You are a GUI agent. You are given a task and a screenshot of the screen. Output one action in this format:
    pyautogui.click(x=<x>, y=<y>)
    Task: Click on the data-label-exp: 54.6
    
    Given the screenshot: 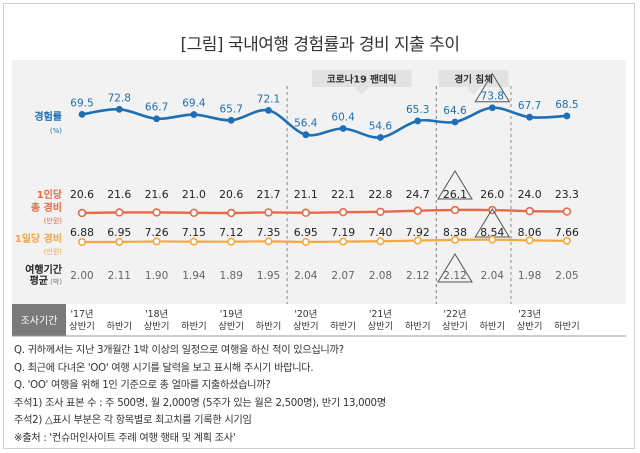 What is the action you would take?
    pyautogui.click(x=381, y=127)
    